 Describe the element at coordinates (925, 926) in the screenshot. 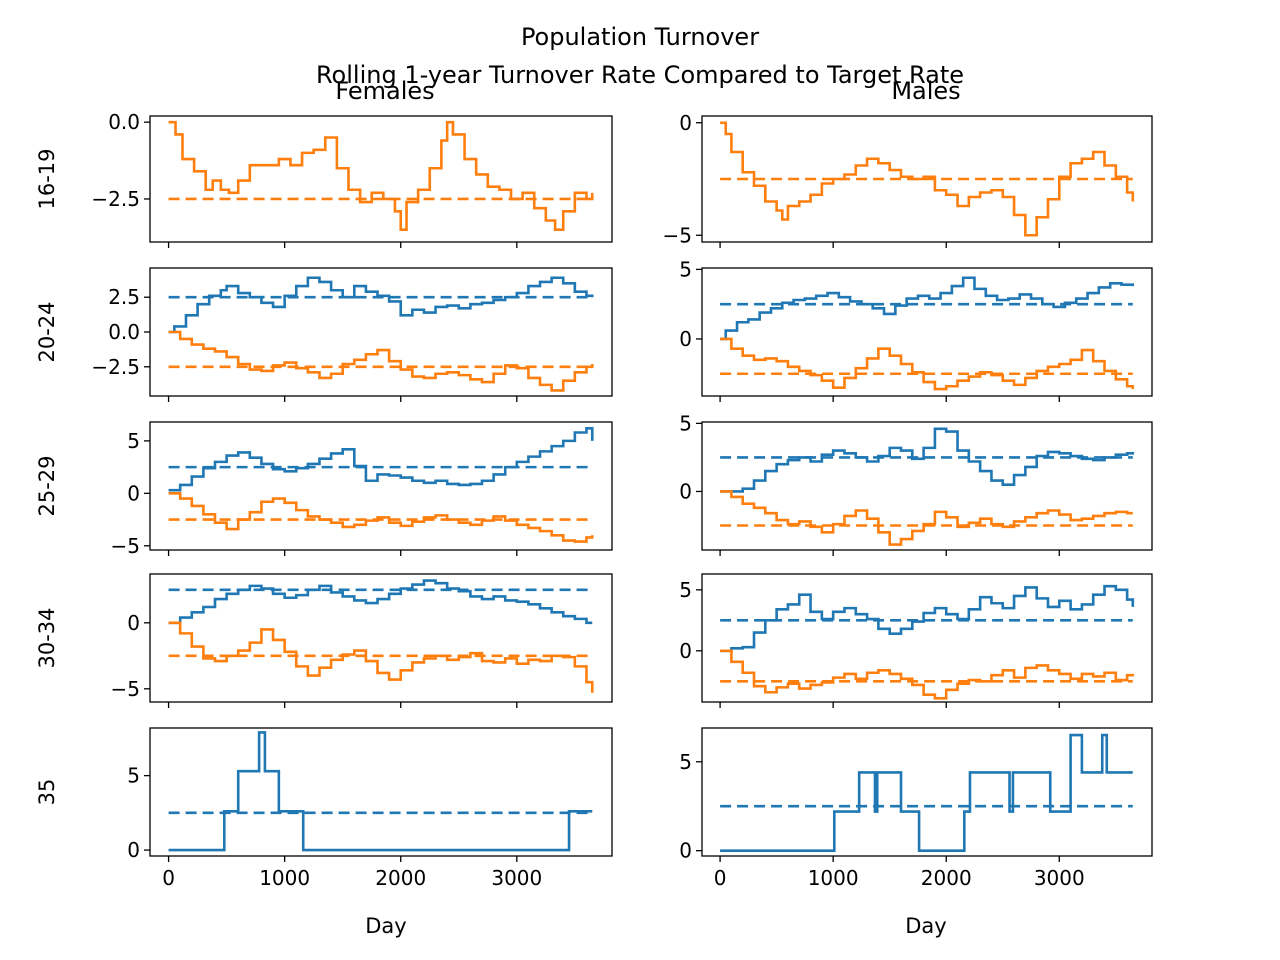

I see `x-axis-label-males: Day` at that location.